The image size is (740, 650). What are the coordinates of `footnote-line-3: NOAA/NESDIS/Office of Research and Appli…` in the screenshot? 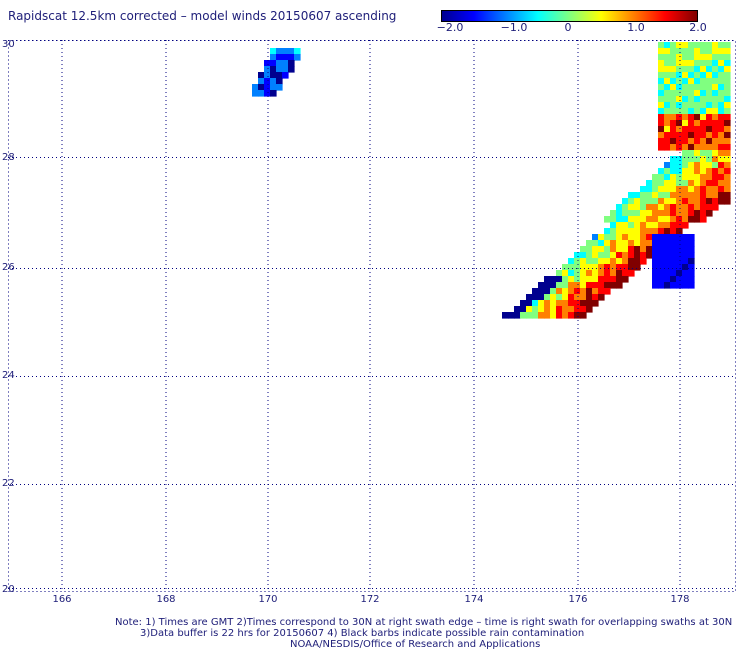 It's located at (415, 644).